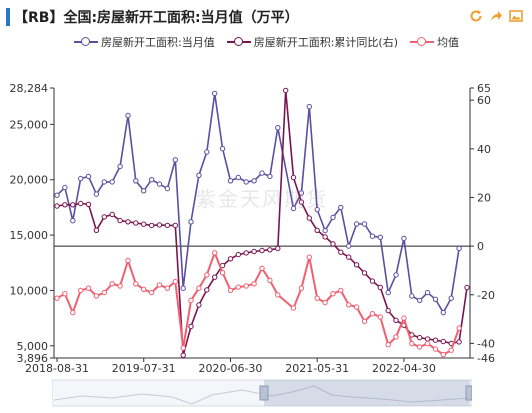 The height and width of the screenshot is (413, 532). Describe the element at coordinates (230, 368) in the screenshot. I see `x-tick-label: 2020-06-30` at that location.